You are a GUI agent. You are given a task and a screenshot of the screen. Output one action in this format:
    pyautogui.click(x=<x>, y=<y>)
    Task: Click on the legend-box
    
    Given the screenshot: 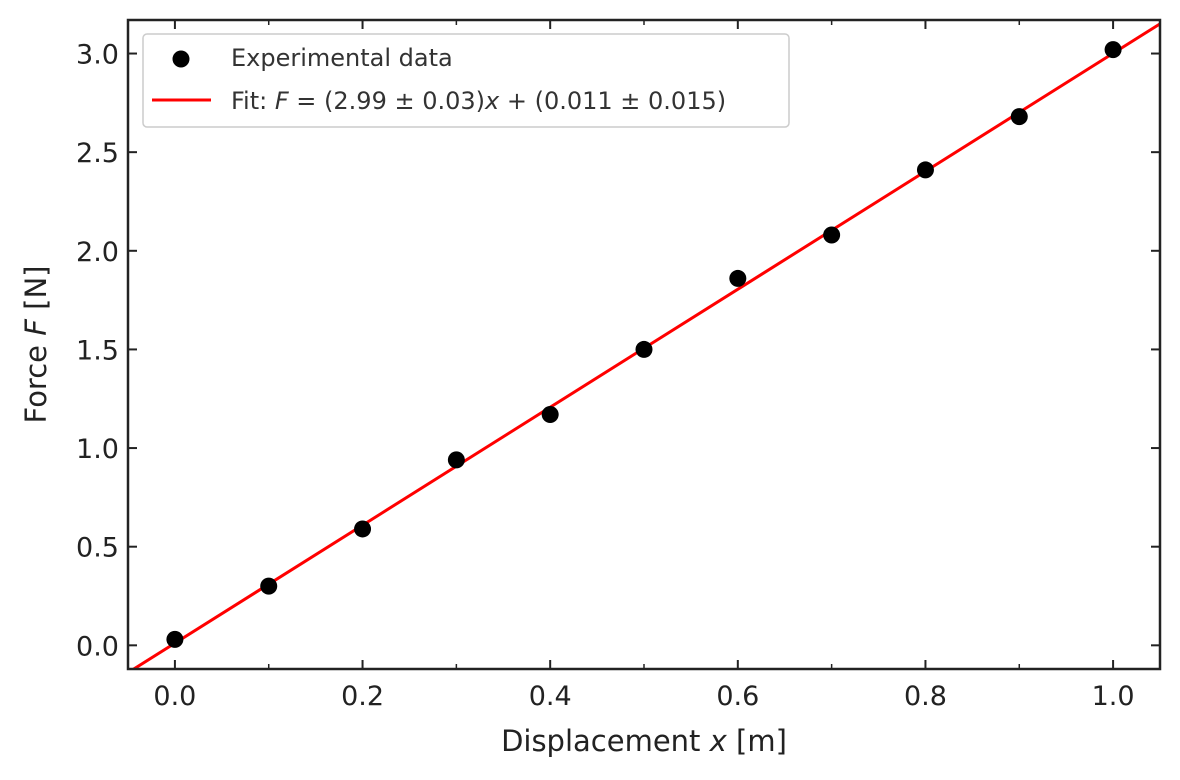 What is the action you would take?
    pyautogui.click(x=466, y=80)
    